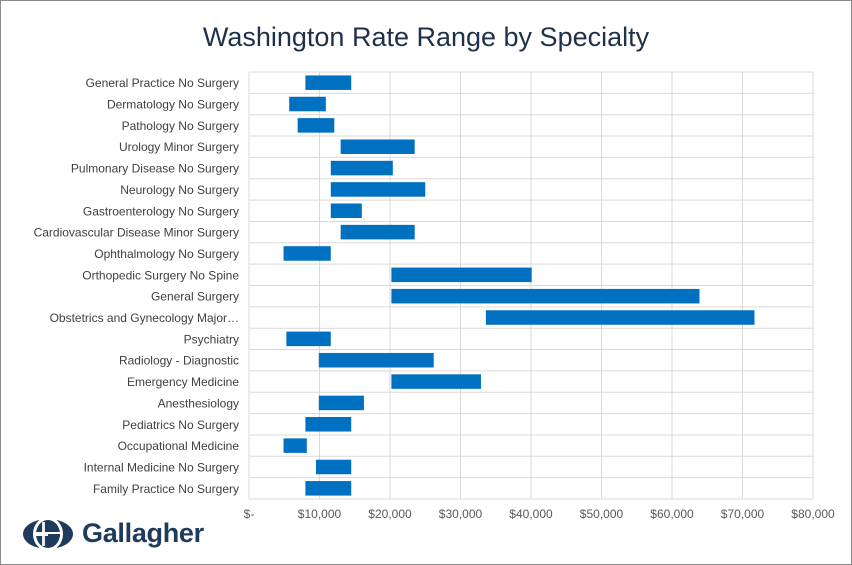  I want to click on category-label: Occupational Medicine, so click(179, 446).